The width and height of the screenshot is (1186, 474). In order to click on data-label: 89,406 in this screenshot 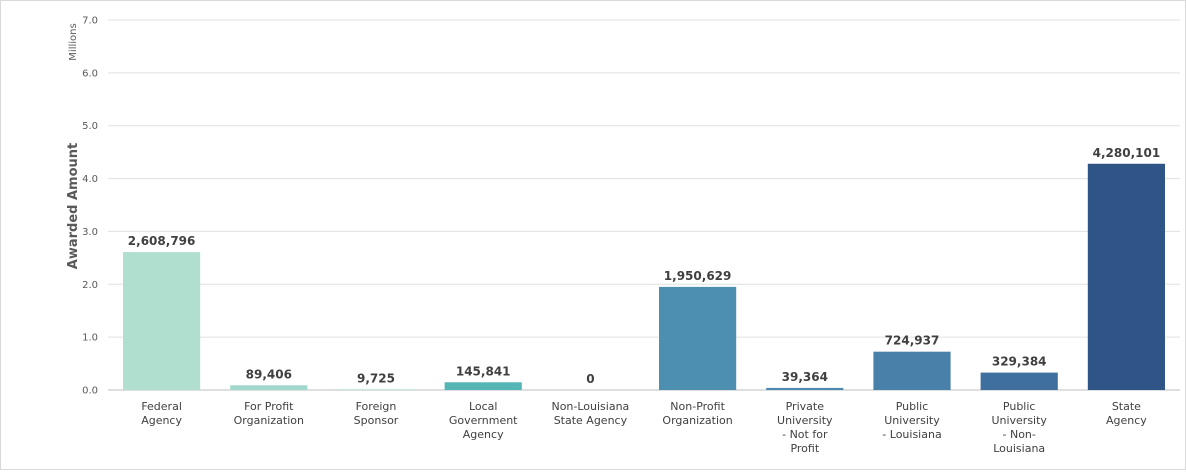, I will do `click(269, 374)`.